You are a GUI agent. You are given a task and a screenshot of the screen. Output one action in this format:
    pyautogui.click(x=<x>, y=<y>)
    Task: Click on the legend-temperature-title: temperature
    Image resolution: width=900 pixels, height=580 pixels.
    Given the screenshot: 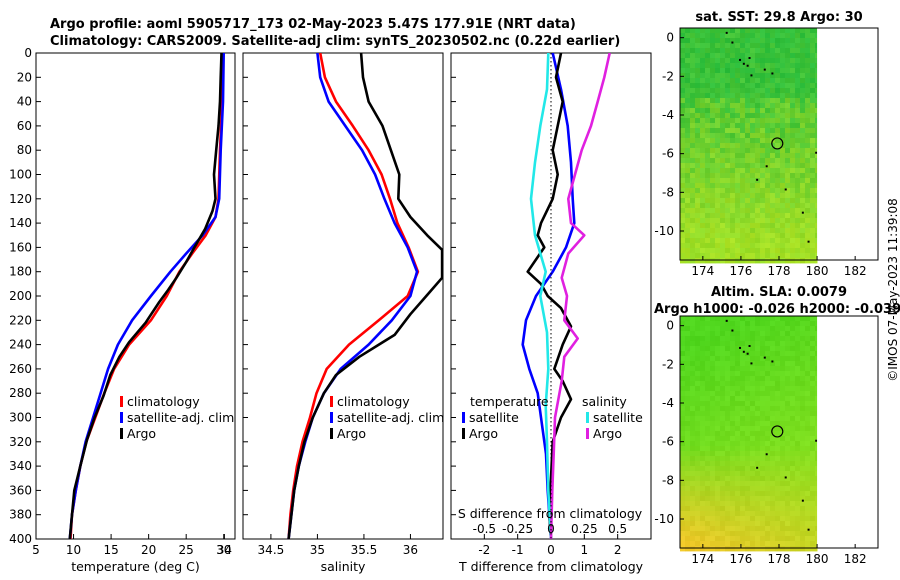 What is the action you would take?
    pyautogui.click(x=509, y=401)
    